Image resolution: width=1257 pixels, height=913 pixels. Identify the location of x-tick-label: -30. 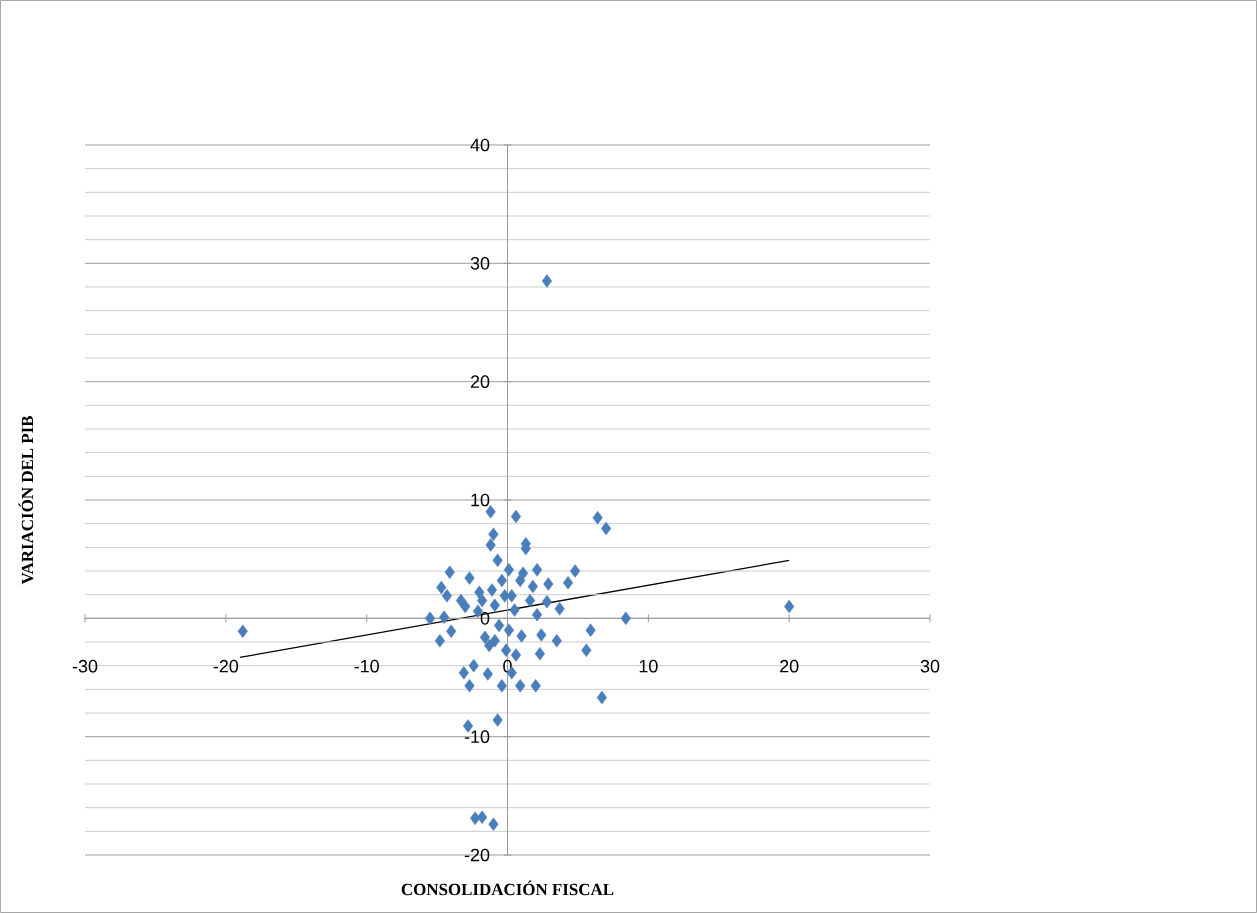
(85, 666).